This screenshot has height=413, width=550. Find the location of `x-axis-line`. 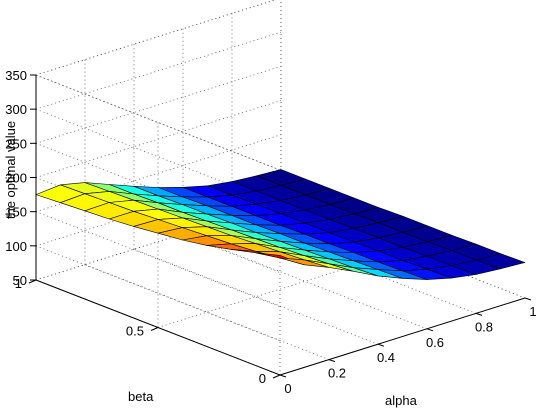

x-axis-line is located at coordinates (402, 336).